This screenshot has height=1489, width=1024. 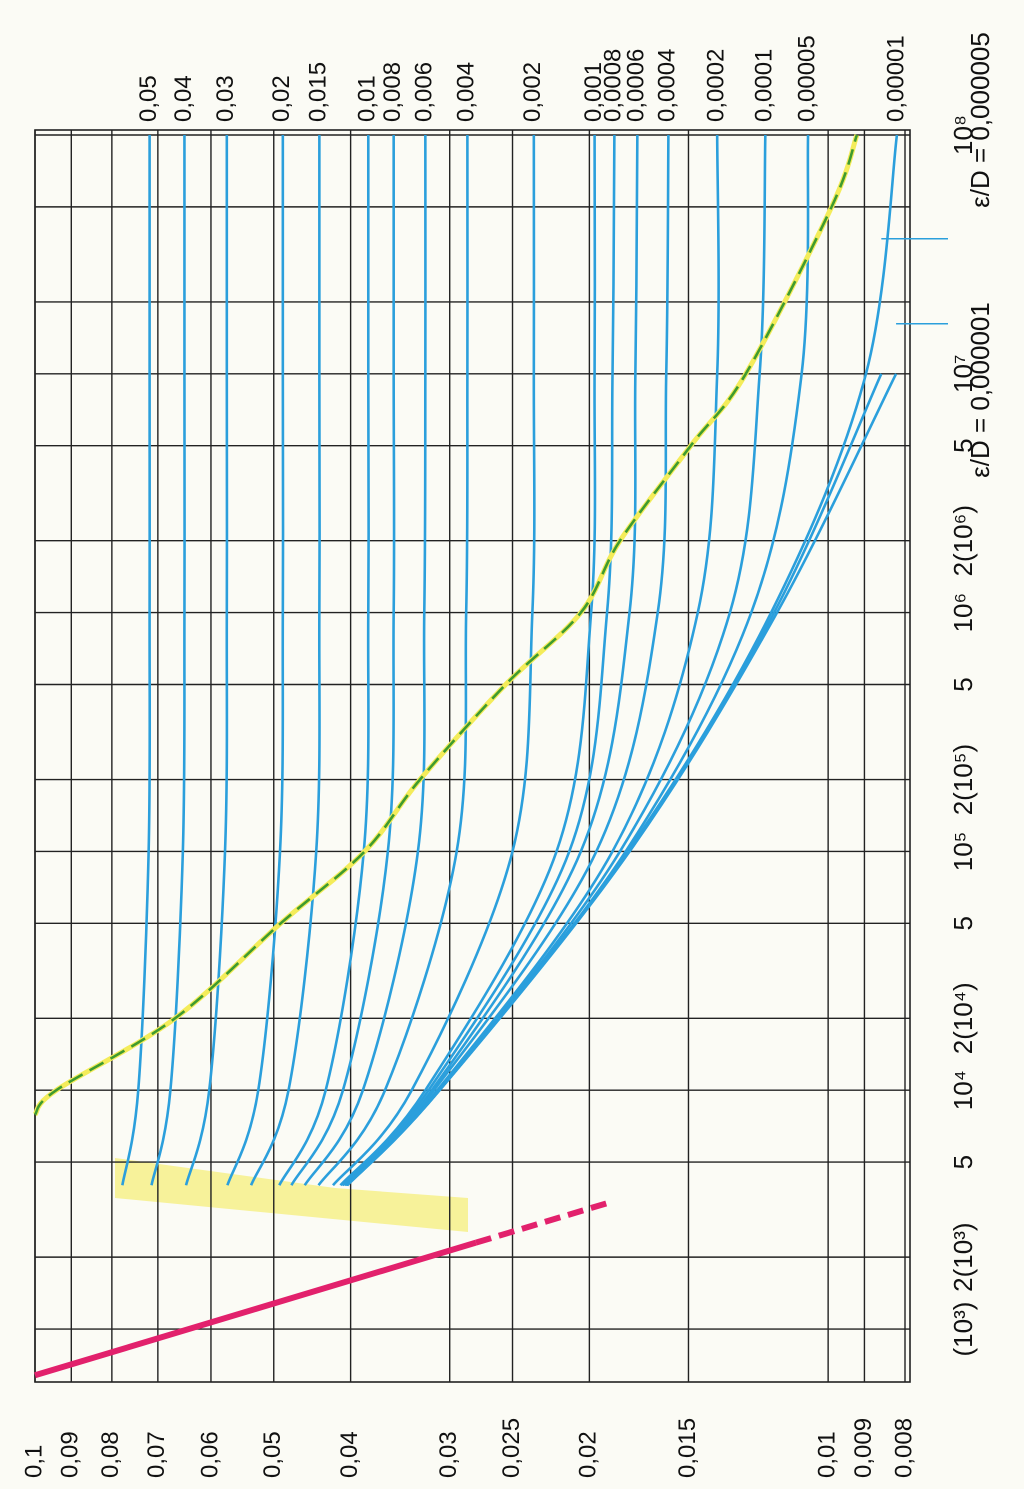 I want to click on curve-label: 0,001, so click(x=593, y=92).